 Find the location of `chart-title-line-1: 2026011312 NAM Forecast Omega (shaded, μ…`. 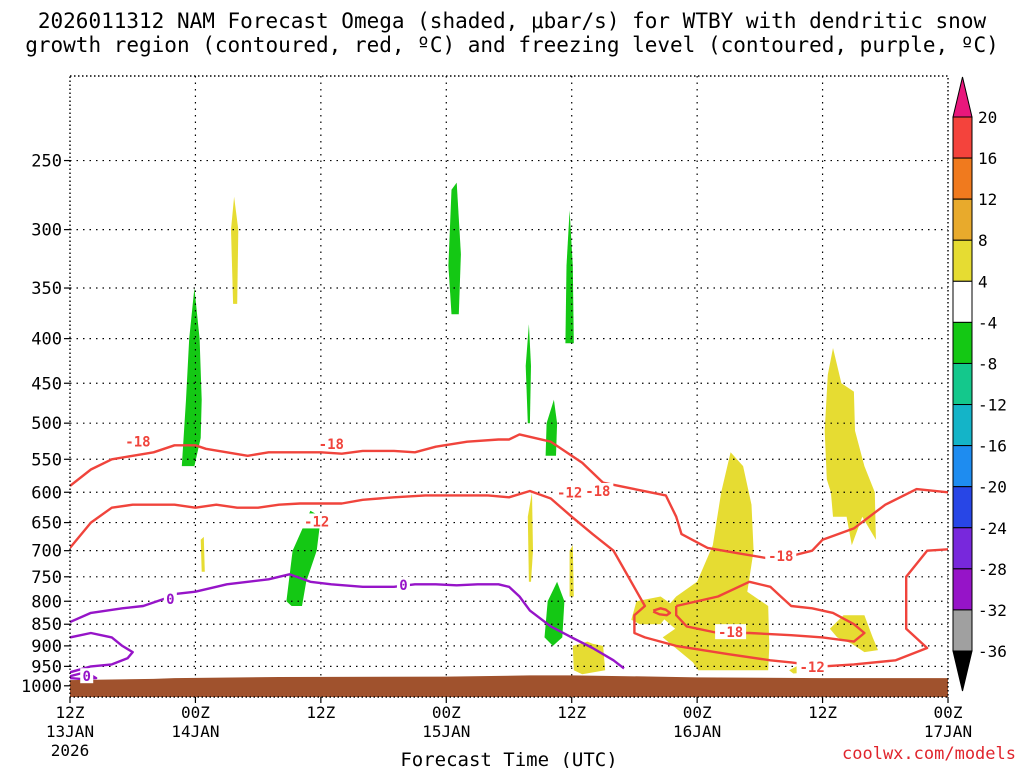

chart-title-line-1: 2026011312 NAM Forecast Omega (shaded, μ… is located at coordinates (512, 21).